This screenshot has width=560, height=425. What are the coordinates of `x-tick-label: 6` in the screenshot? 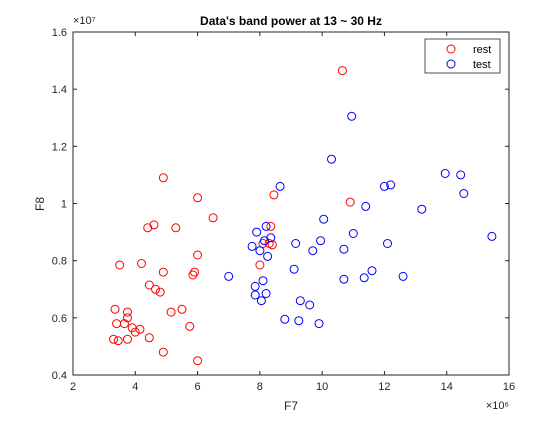 It's located at (198, 387).